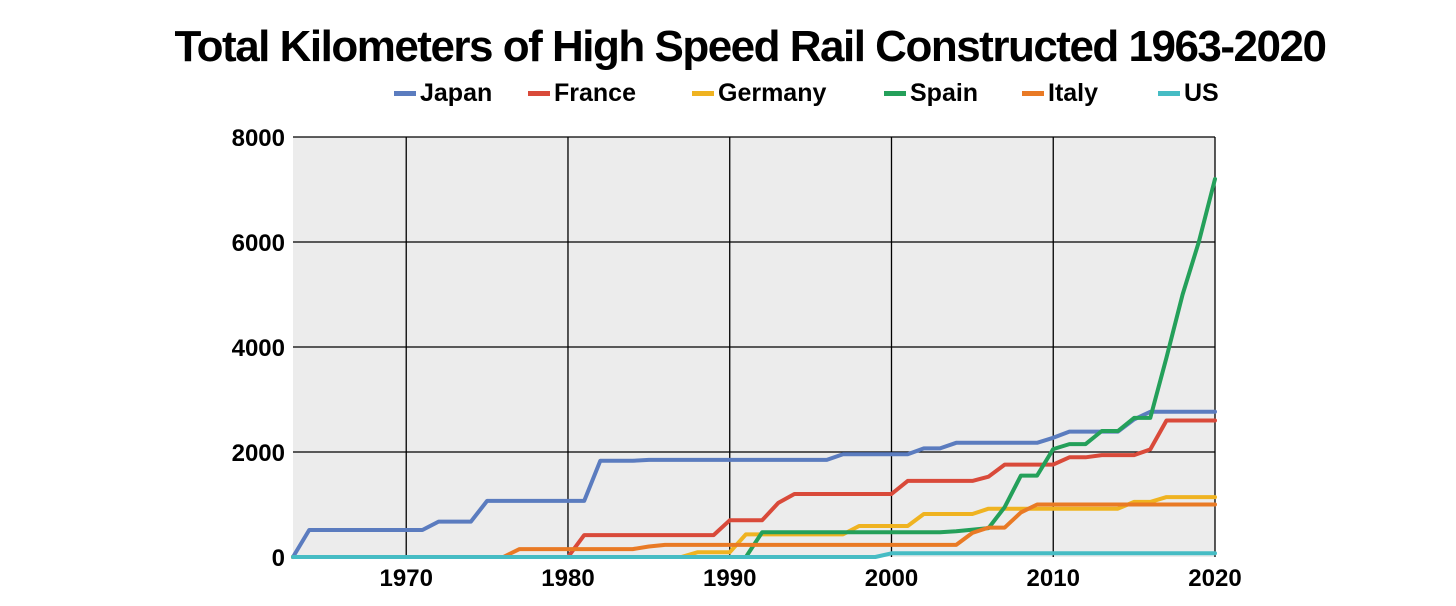 The height and width of the screenshot is (606, 1456). Describe the element at coordinates (1033, 93) in the screenshot. I see `legend-swatch-italy` at that location.